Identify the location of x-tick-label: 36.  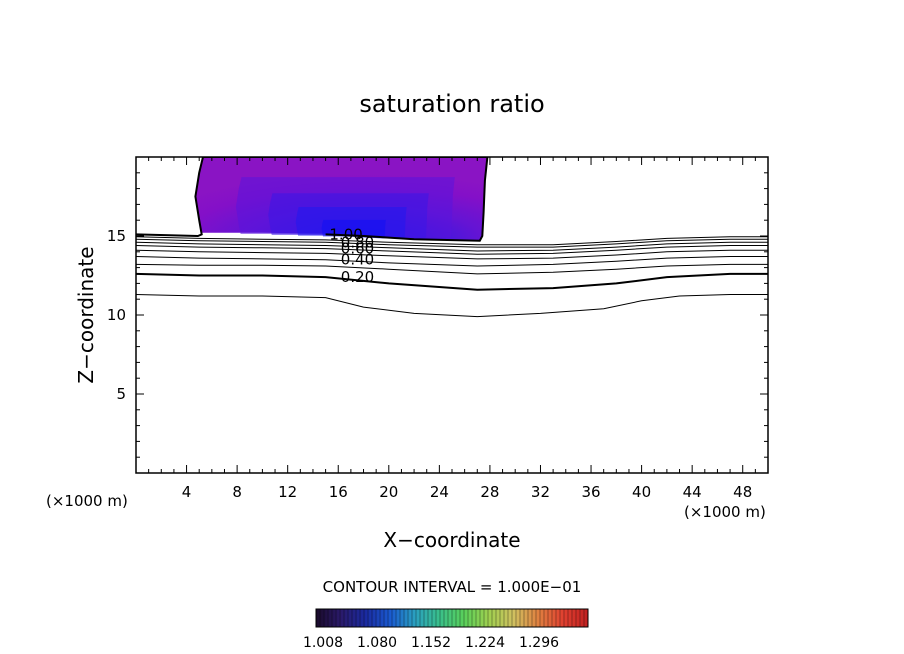
(590, 492).